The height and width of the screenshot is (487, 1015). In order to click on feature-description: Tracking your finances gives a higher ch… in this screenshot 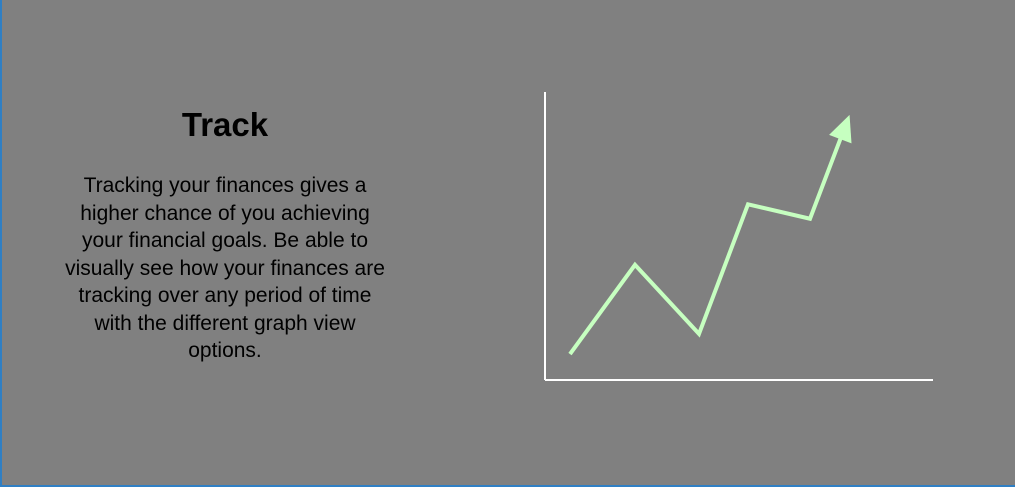, I will do `click(225, 268)`.